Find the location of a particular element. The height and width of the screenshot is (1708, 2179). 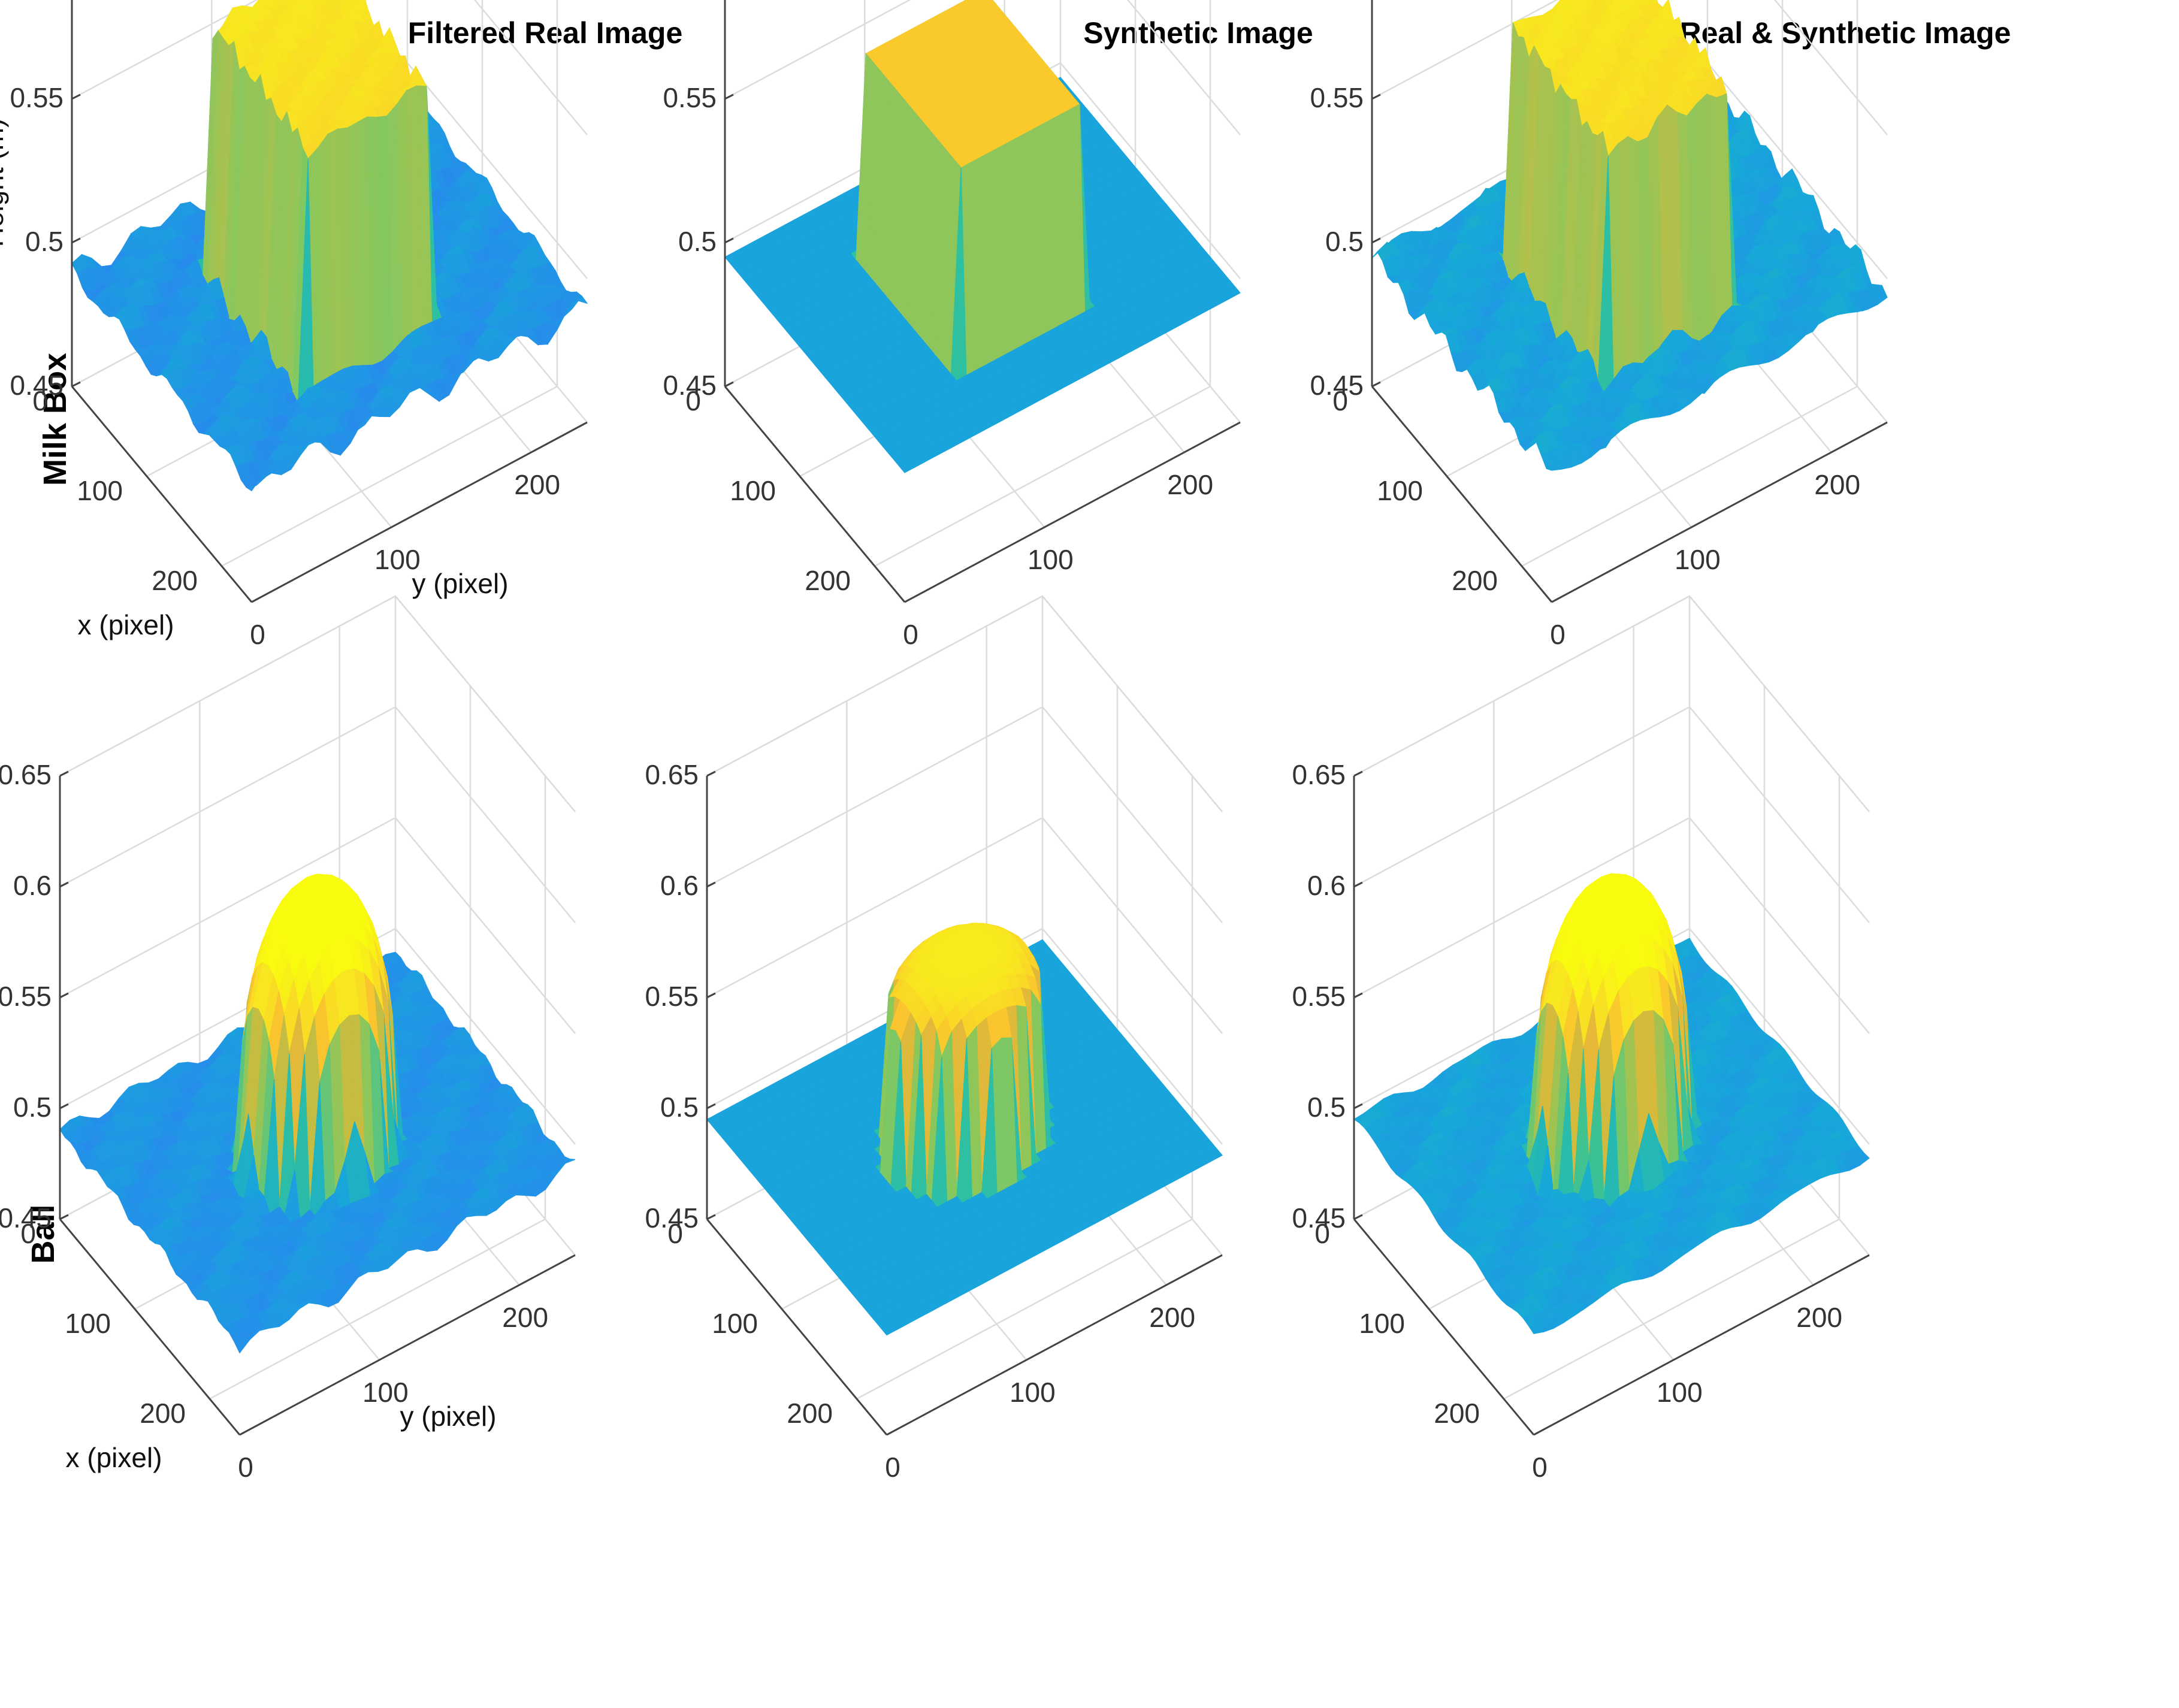

y-tick-ball-syn-1: 100 is located at coordinates (1033, 1392).